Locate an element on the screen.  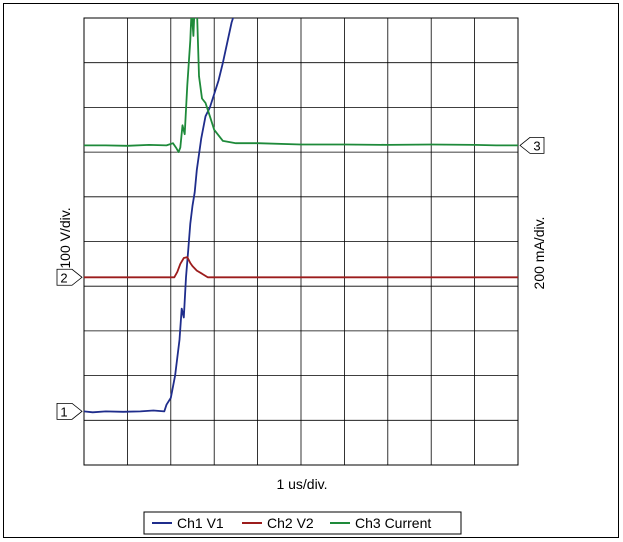
channel-marker-2: 2 is located at coordinates (69, 277).